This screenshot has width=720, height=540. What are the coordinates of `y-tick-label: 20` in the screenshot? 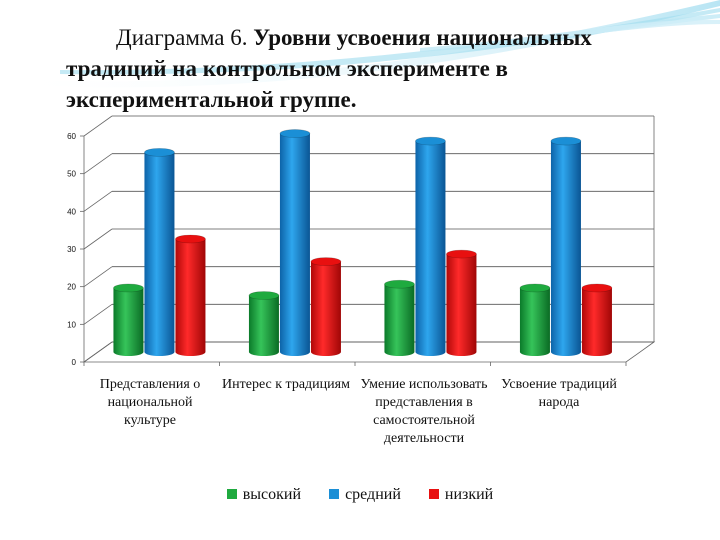 It's located at (71, 287).